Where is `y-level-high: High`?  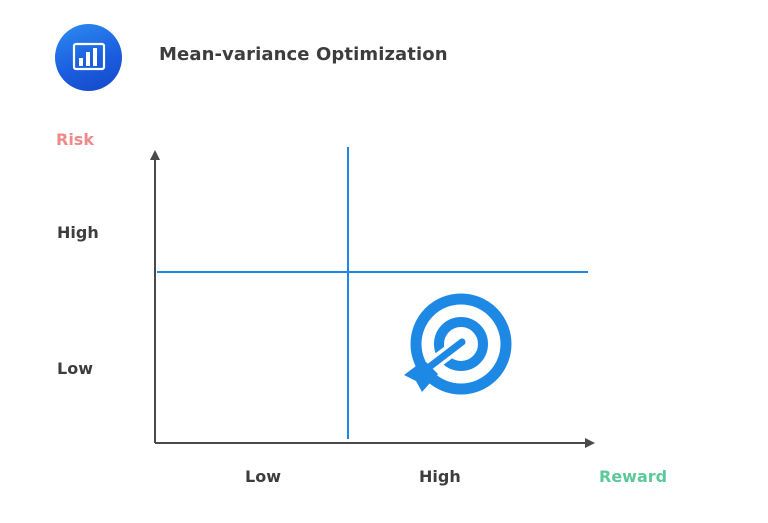 y-level-high: High is located at coordinates (78, 232).